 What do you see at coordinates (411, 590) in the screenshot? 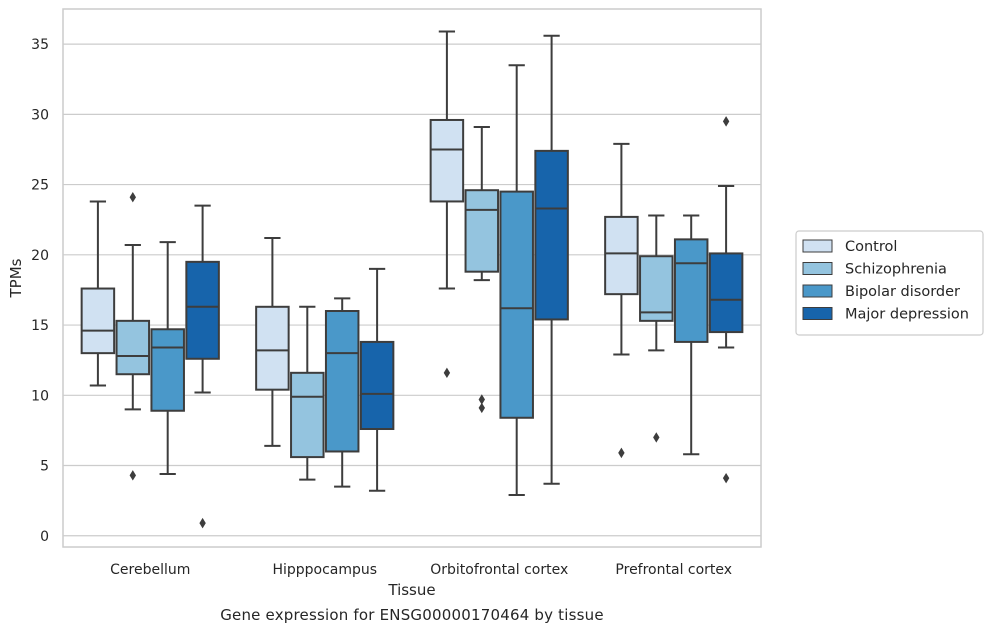
I see `x-axis-label: Tissue` at bounding box center [411, 590].